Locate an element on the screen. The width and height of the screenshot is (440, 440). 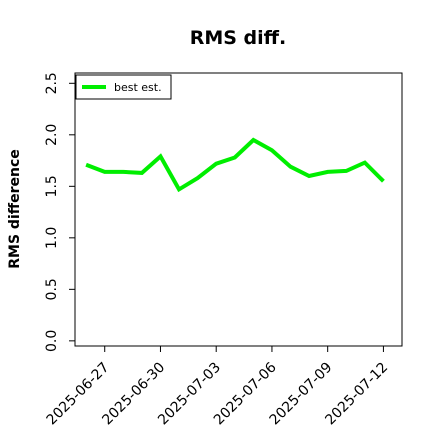
series-layer is located at coordinates (235, 165).